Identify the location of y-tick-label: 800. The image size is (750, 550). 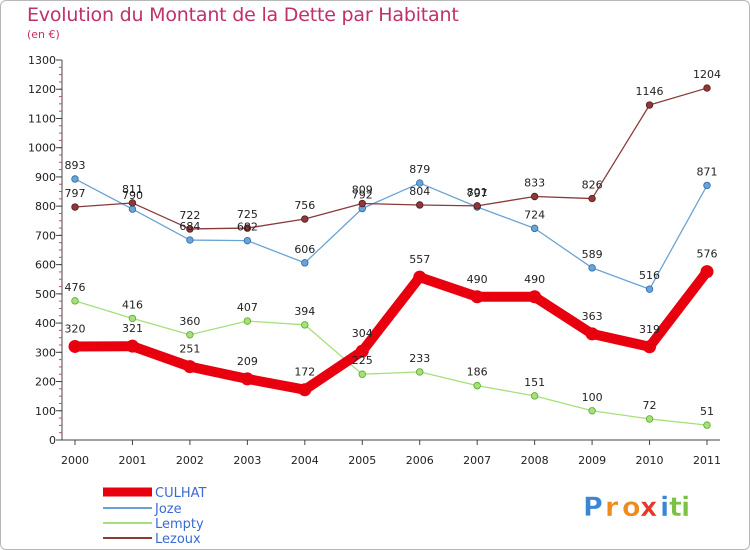
(45, 206).